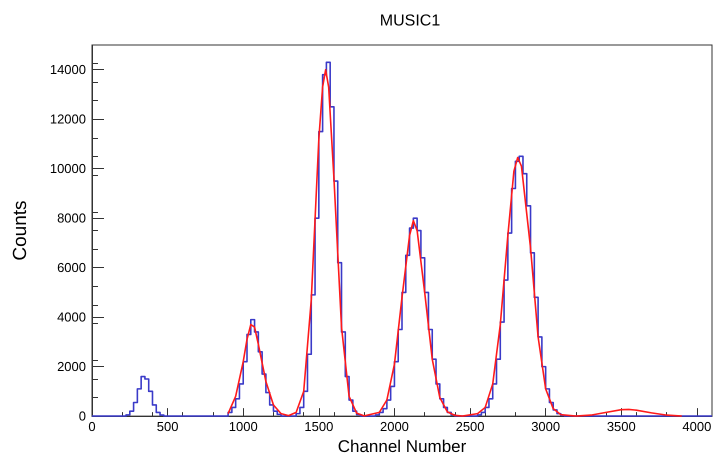  I want to click on x-tick-label: 1500, so click(319, 426).